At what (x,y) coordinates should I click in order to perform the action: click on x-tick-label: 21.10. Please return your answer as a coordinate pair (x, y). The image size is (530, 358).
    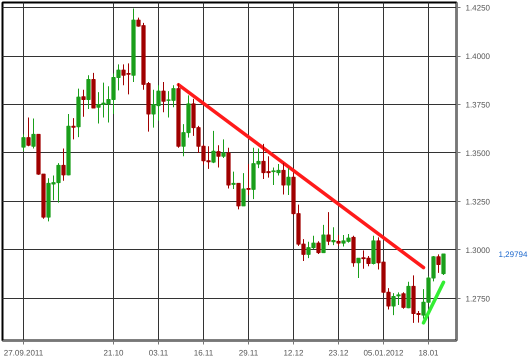
    Looking at the image, I should click on (113, 353).